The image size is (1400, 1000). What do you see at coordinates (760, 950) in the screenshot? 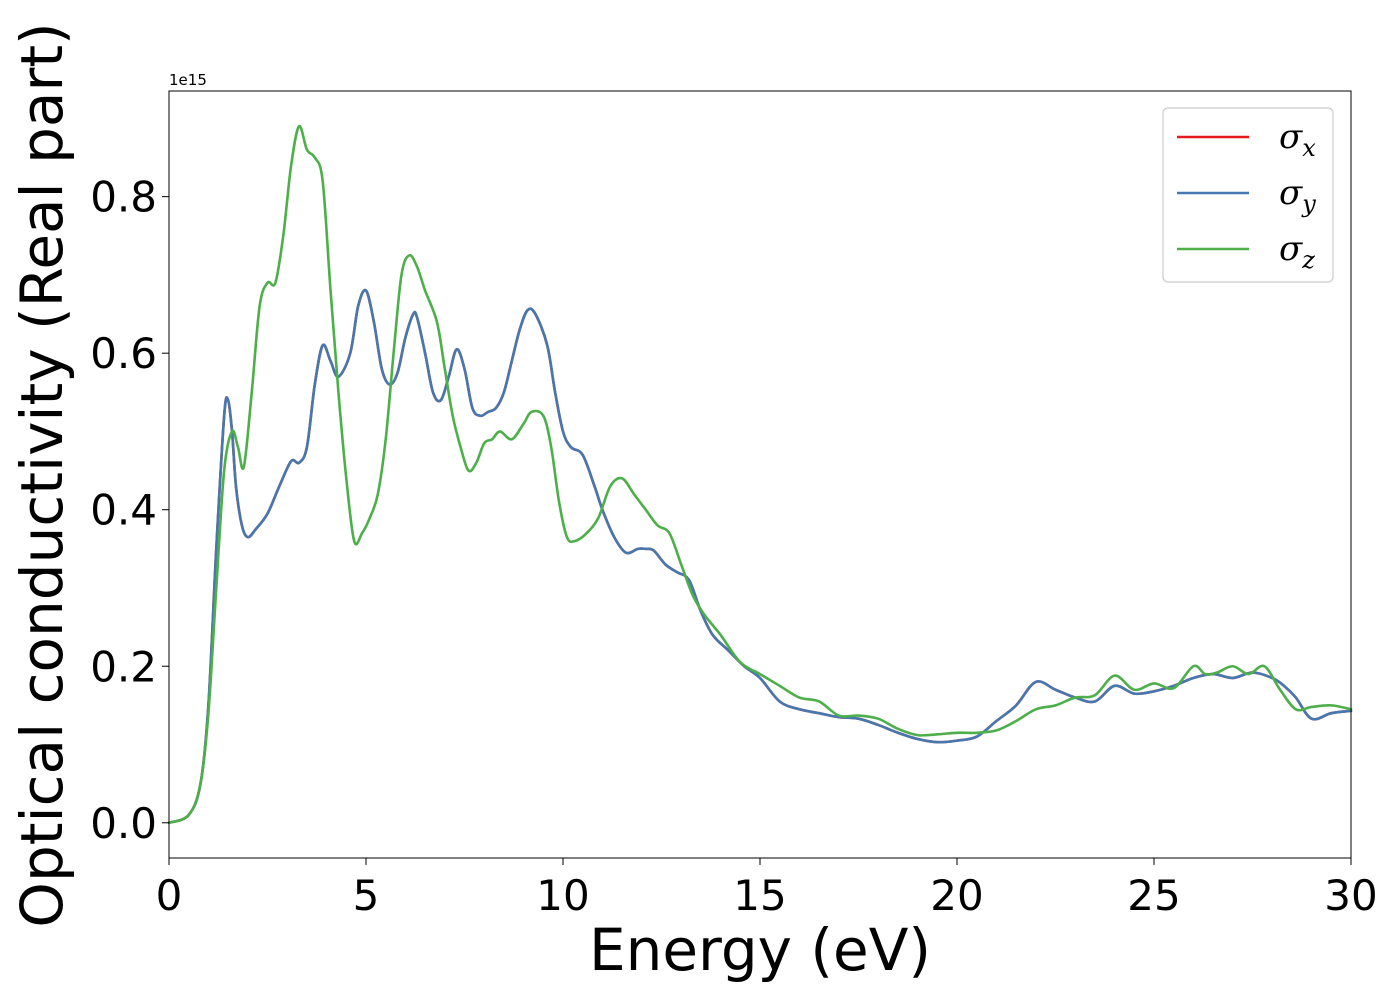
I see `x-axis-label: Energy (eV)` at bounding box center [760, 950].